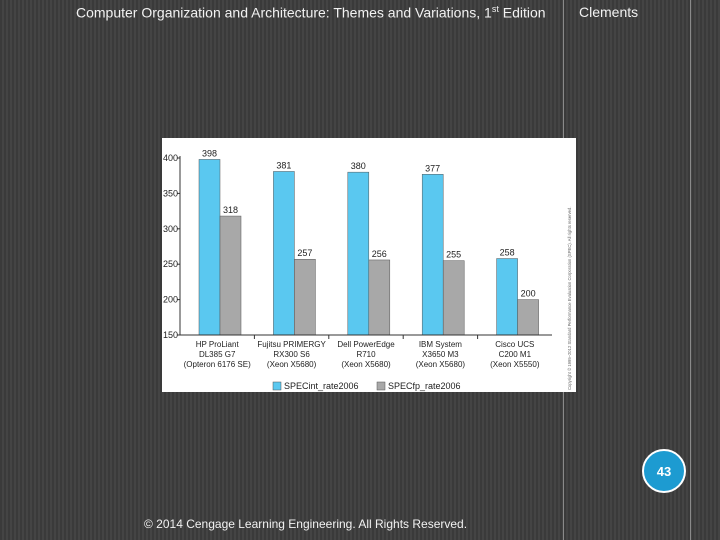  Describe the element at coordinates (230, 210) in the screenshot. I see `bar-value-label: 318` at that location.